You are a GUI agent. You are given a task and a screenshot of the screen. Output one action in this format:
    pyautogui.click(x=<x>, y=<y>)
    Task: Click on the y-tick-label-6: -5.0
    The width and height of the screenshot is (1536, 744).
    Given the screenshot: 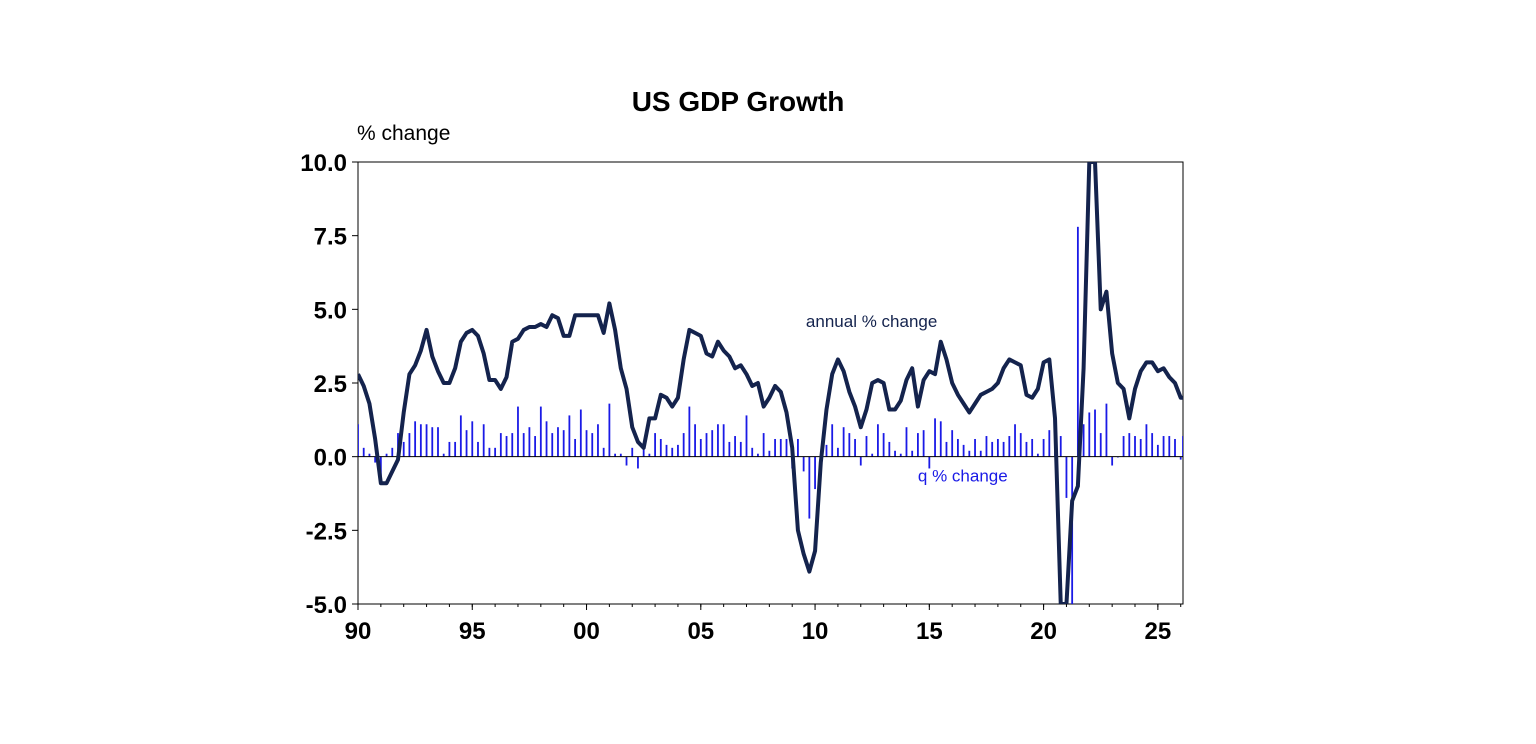 What is the action you would take?
    pyautogui.click(x=326, y=605)
    